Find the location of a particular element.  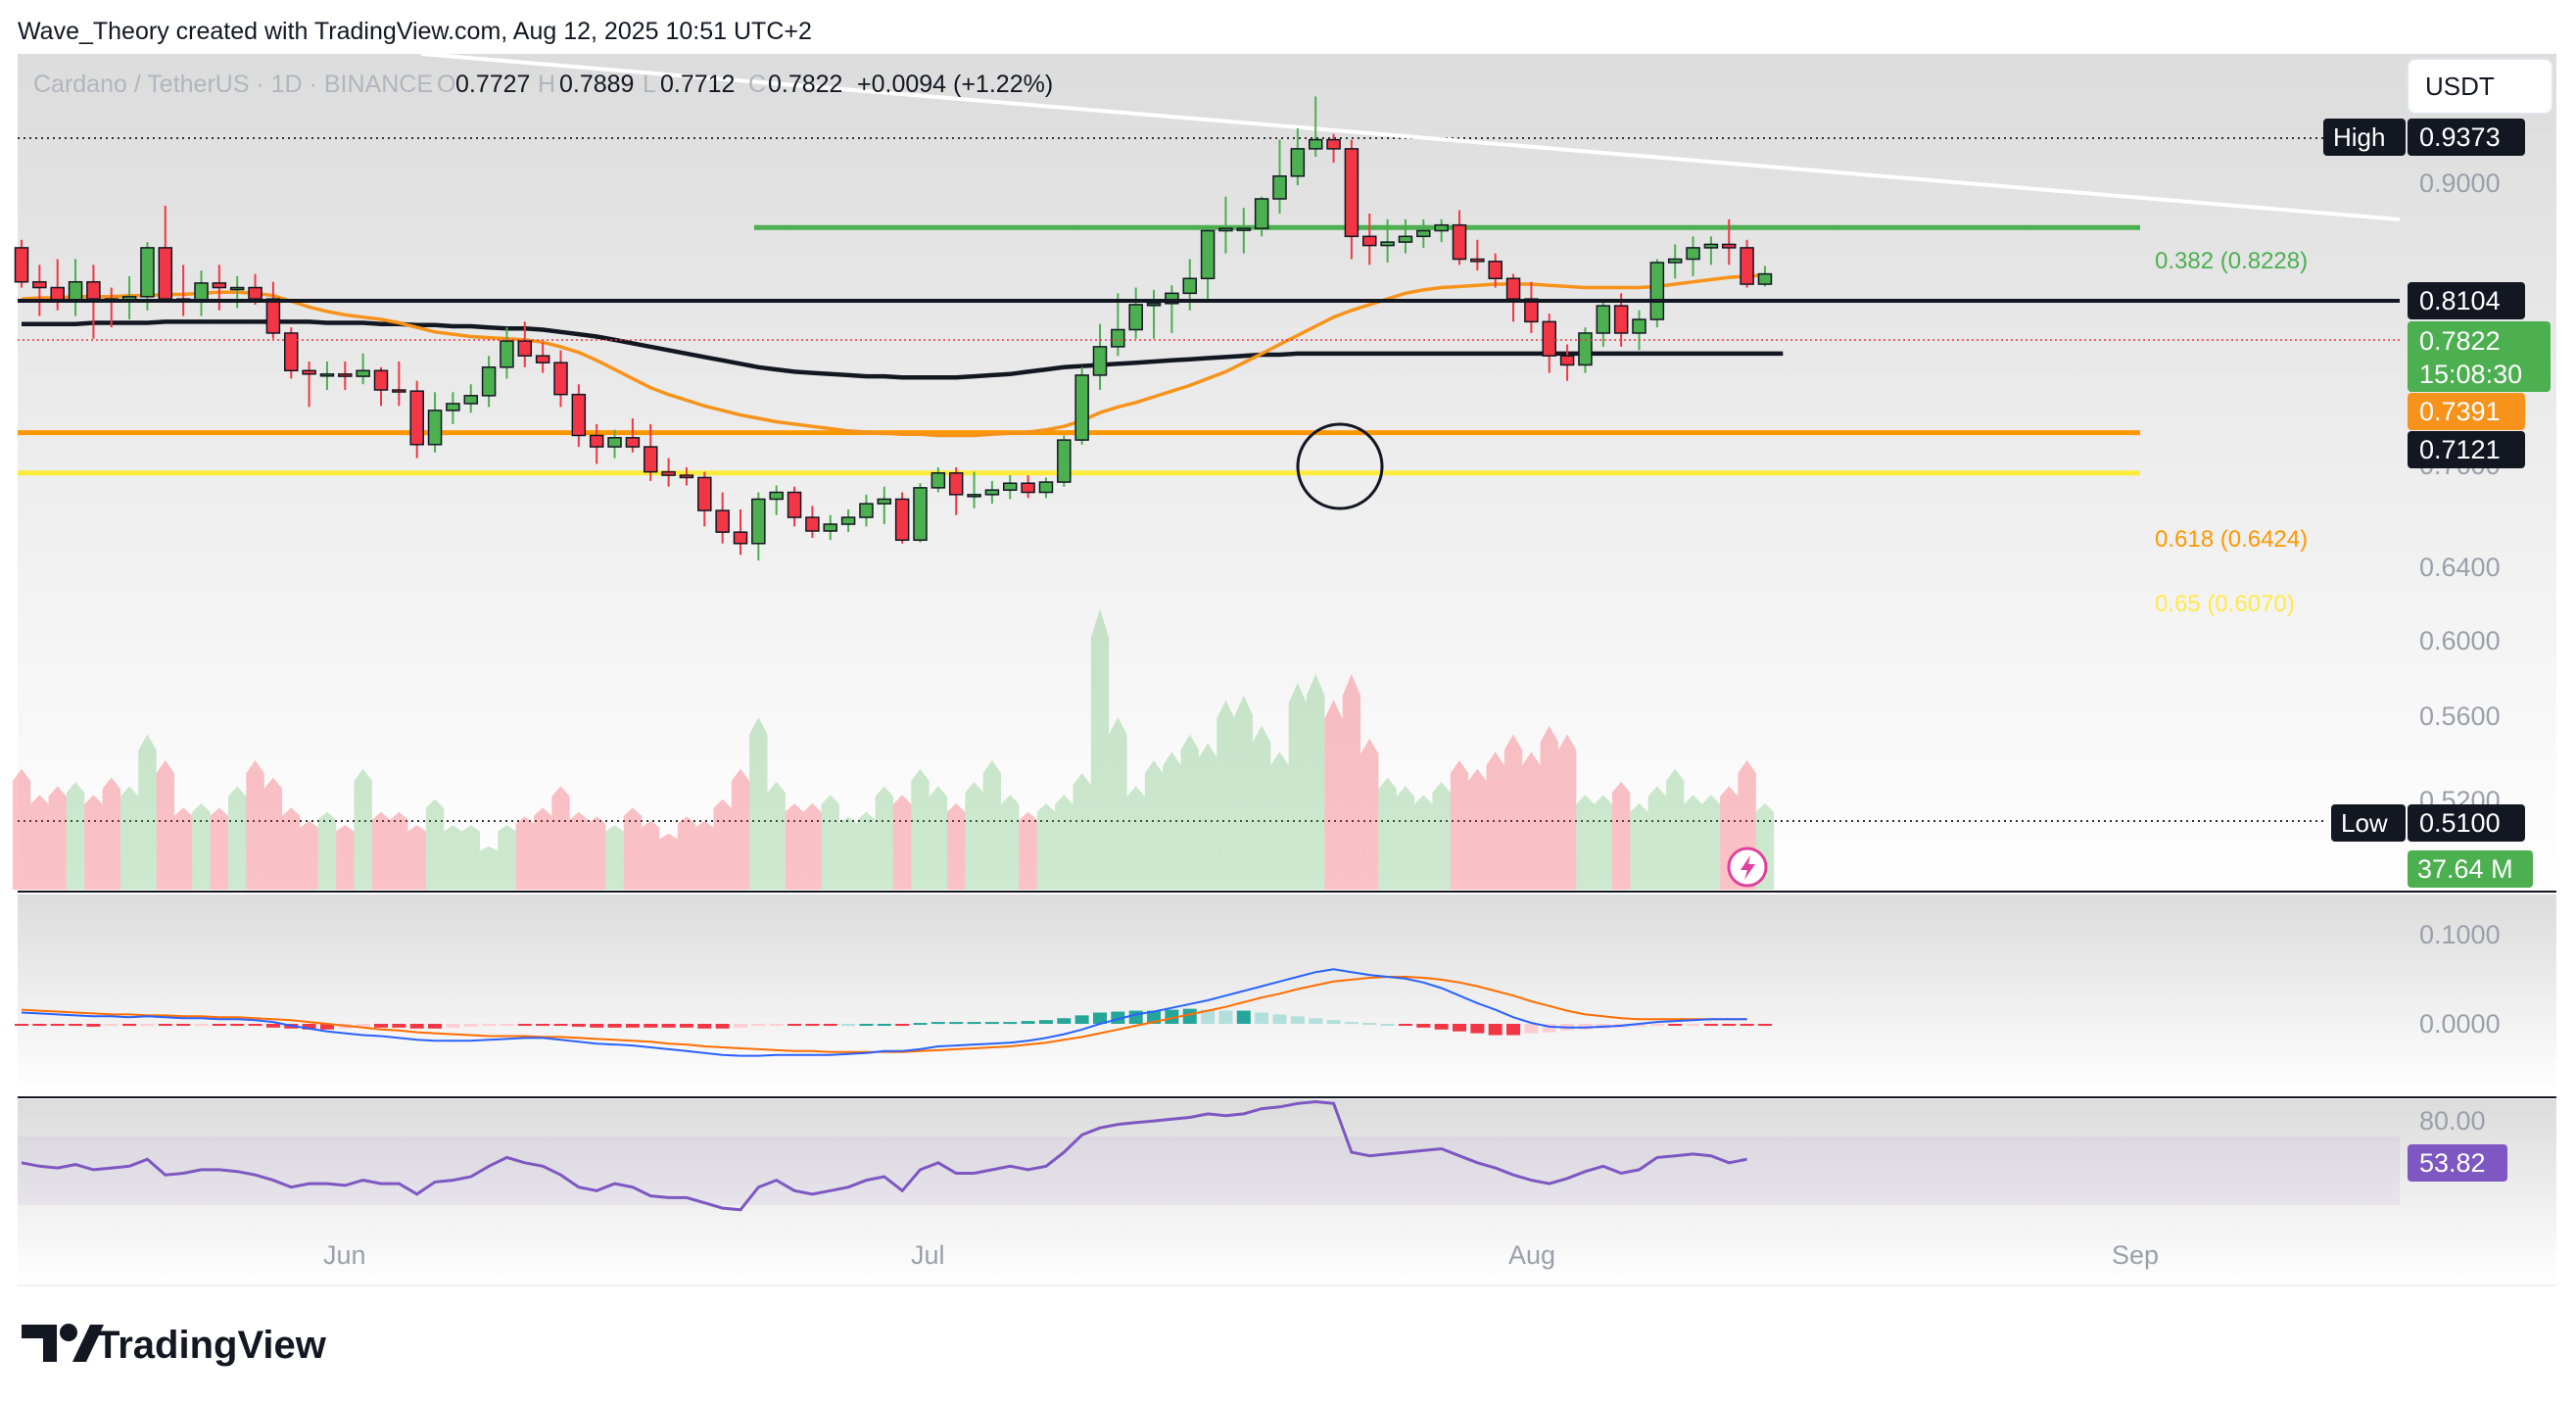

tradingview-logo-icon is located at coordinates (63, 1343).